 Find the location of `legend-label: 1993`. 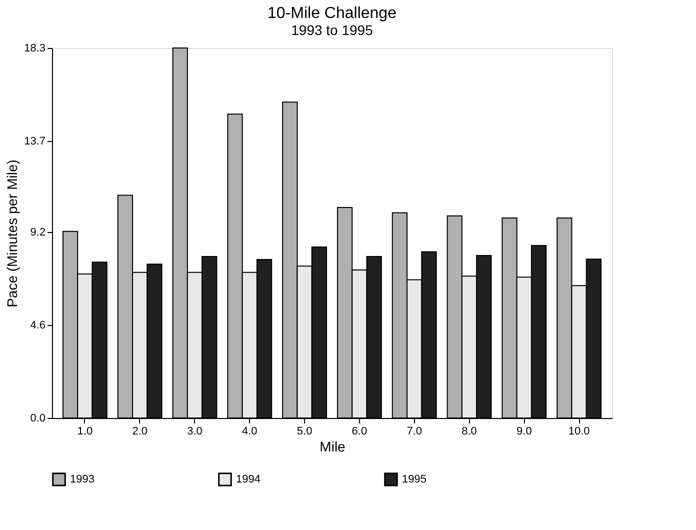

legend-label: 1993 is located at coordinates (82, 479).